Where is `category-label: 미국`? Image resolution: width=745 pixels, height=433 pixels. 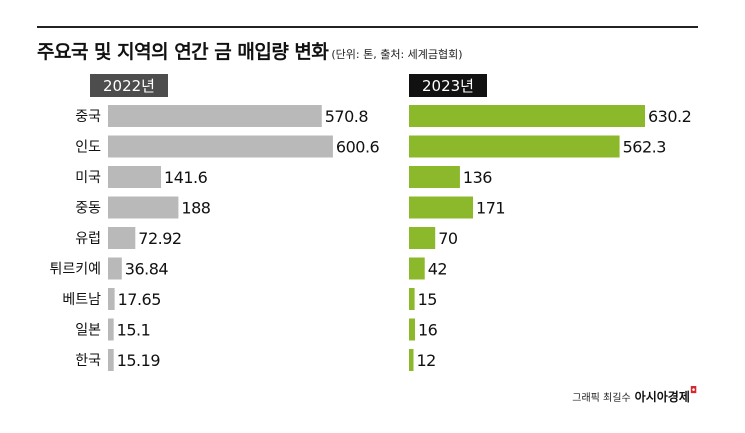
category-label: 미국 is located at coordinates (88, 178).